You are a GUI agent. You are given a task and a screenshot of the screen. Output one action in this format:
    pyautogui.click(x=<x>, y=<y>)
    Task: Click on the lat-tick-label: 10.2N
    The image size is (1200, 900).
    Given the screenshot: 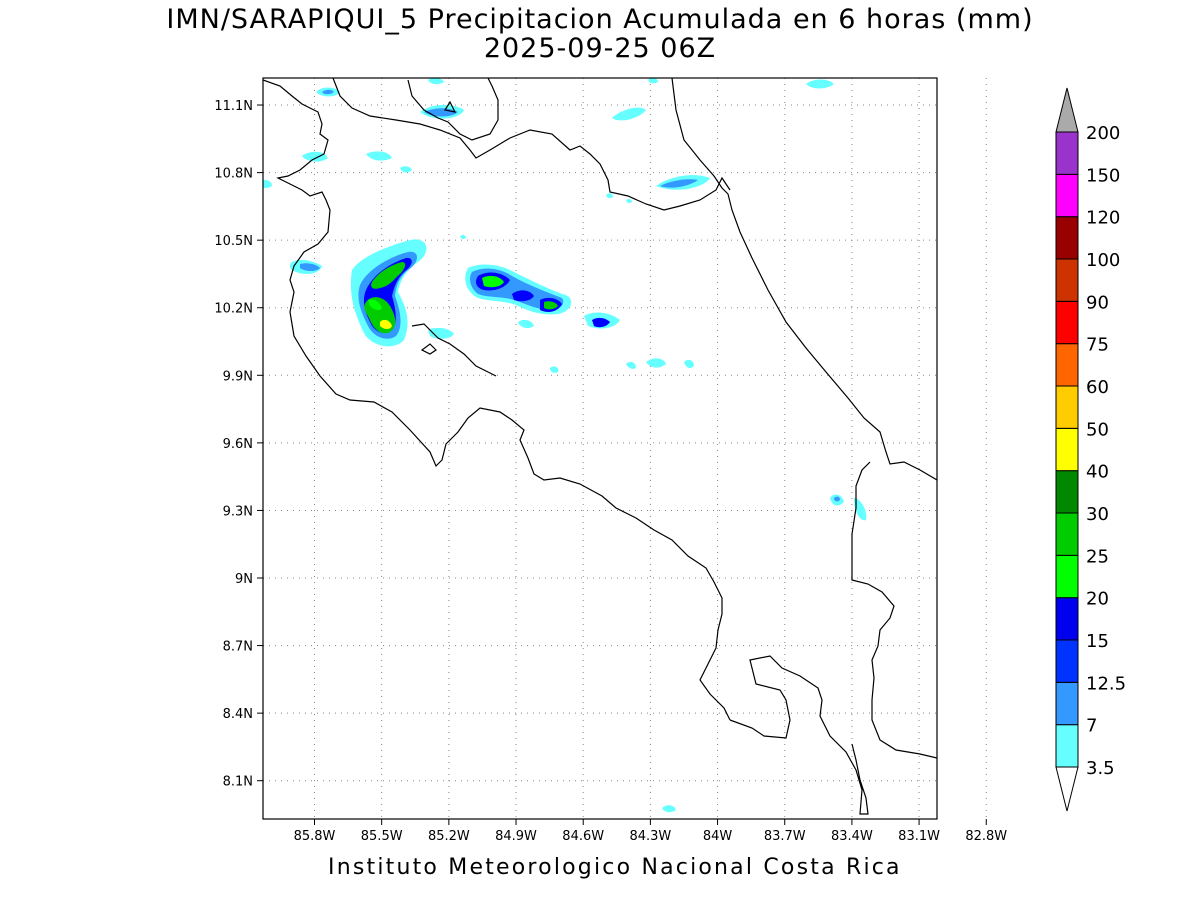 What is the action you would take?
    pyautogui.click(x=233, y=309)
    